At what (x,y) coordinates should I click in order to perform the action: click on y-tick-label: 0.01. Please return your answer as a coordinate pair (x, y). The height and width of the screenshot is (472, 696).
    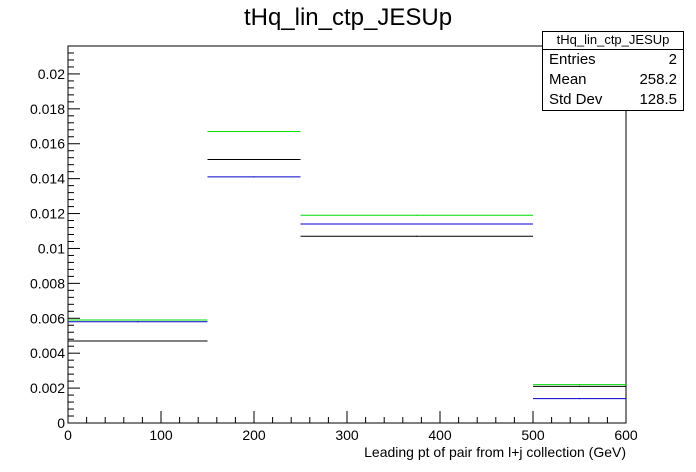
    Looking at the image, I should click on (51, 248).